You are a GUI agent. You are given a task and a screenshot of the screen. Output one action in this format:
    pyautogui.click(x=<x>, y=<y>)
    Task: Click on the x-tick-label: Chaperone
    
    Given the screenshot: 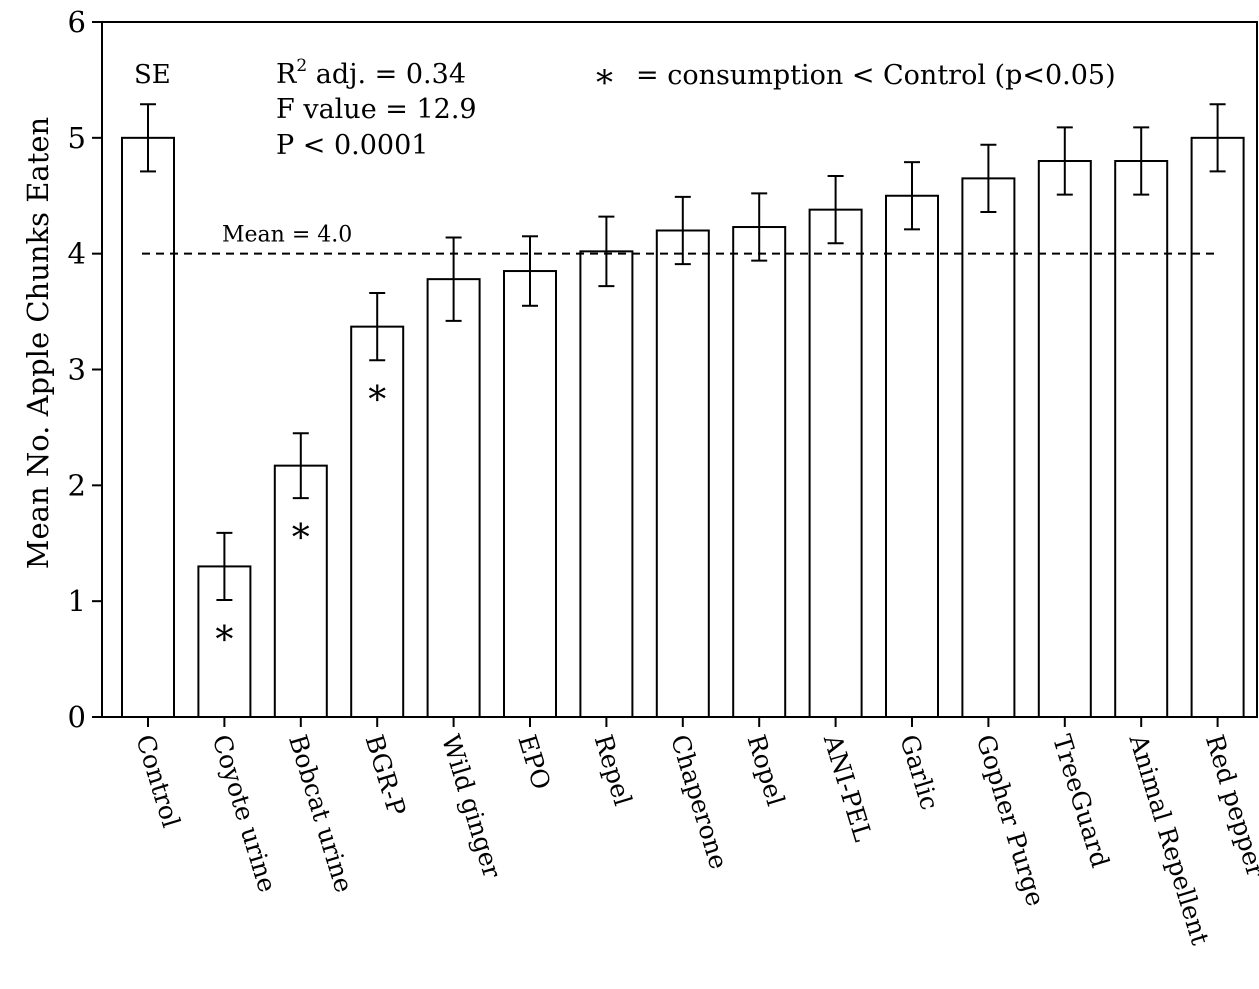 What is the action you would take?
    pyautogui.click(x=699, y=801)
    